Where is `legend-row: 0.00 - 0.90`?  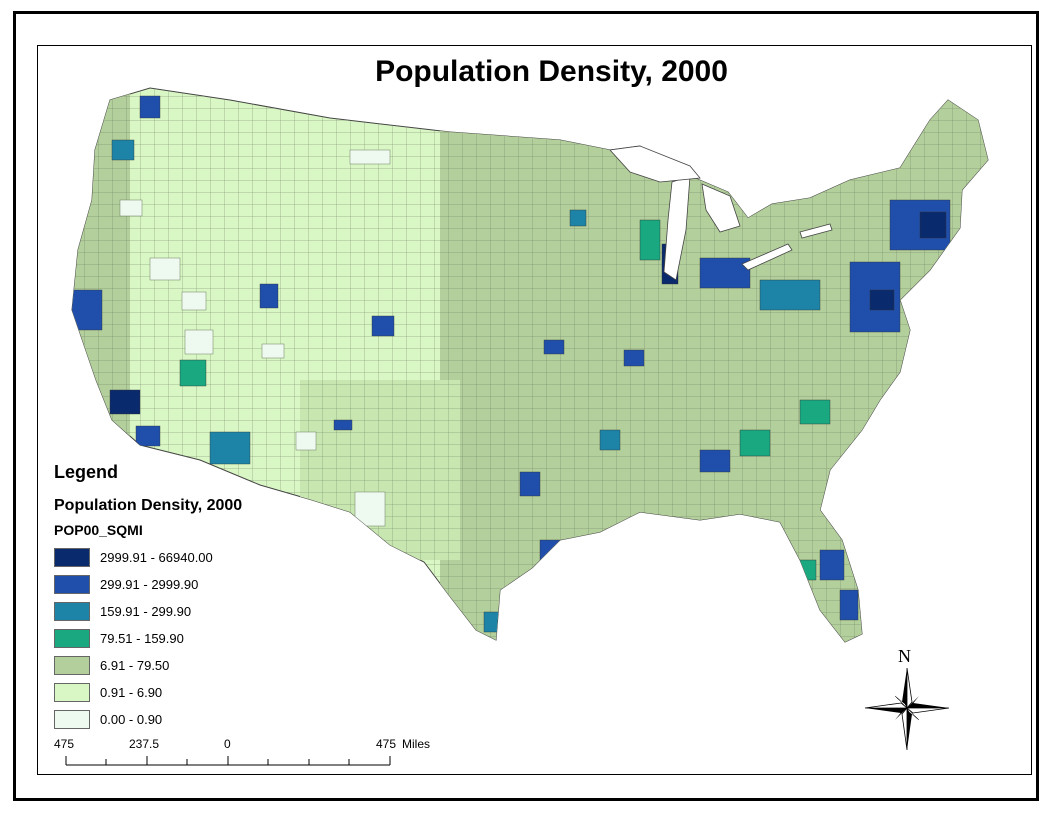 legend-row: 0.00 - 0.90 is located at coordinates (184, 719).